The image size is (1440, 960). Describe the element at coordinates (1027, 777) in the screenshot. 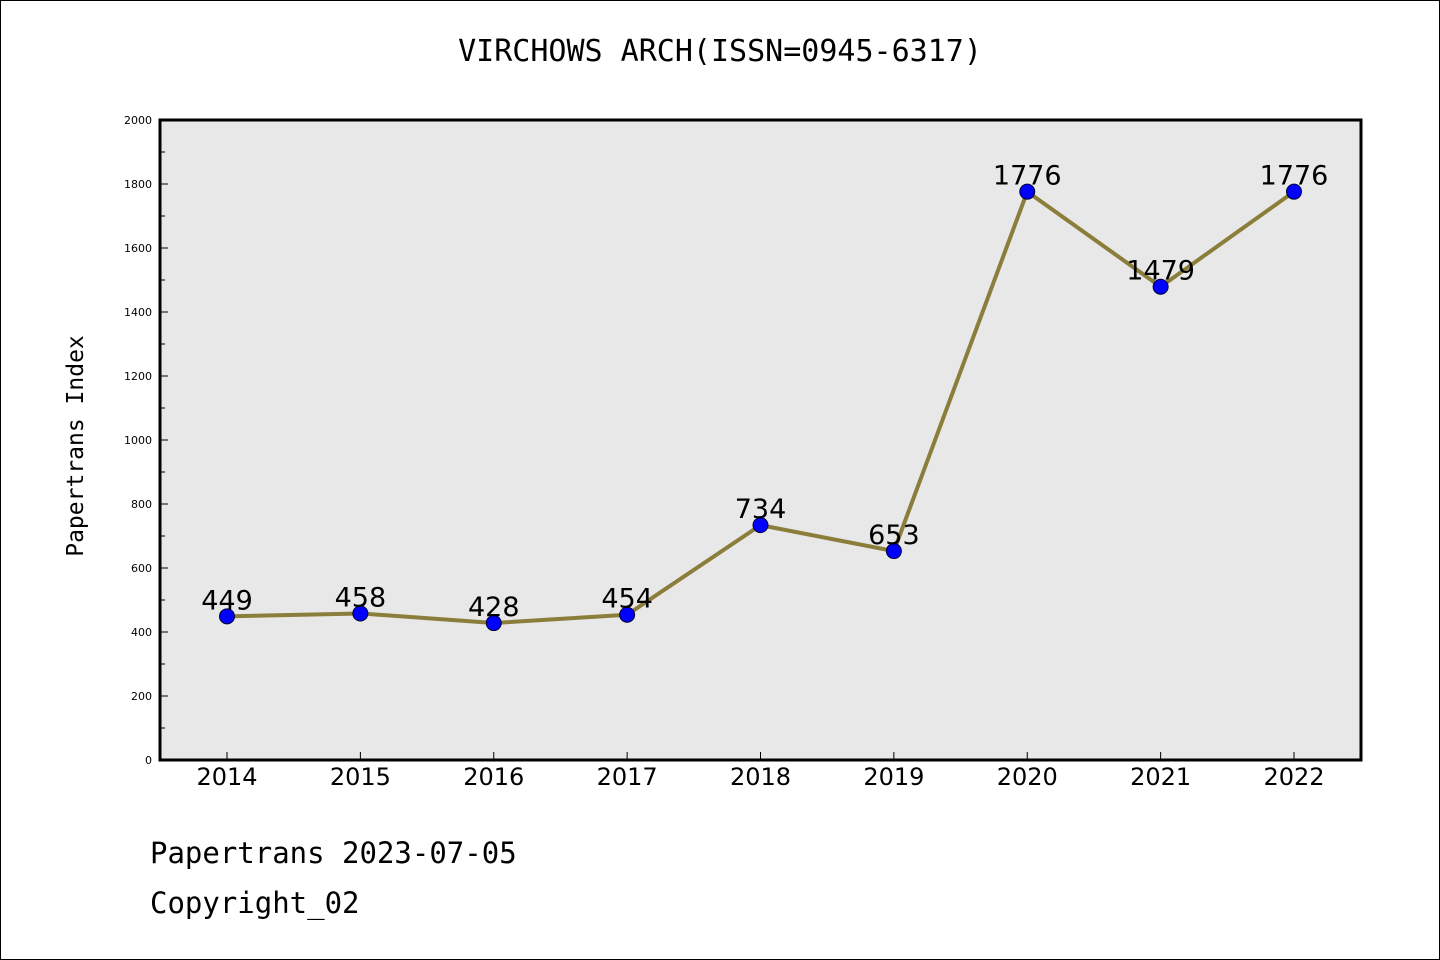

I see `x-tick-label: 2020` at that location.